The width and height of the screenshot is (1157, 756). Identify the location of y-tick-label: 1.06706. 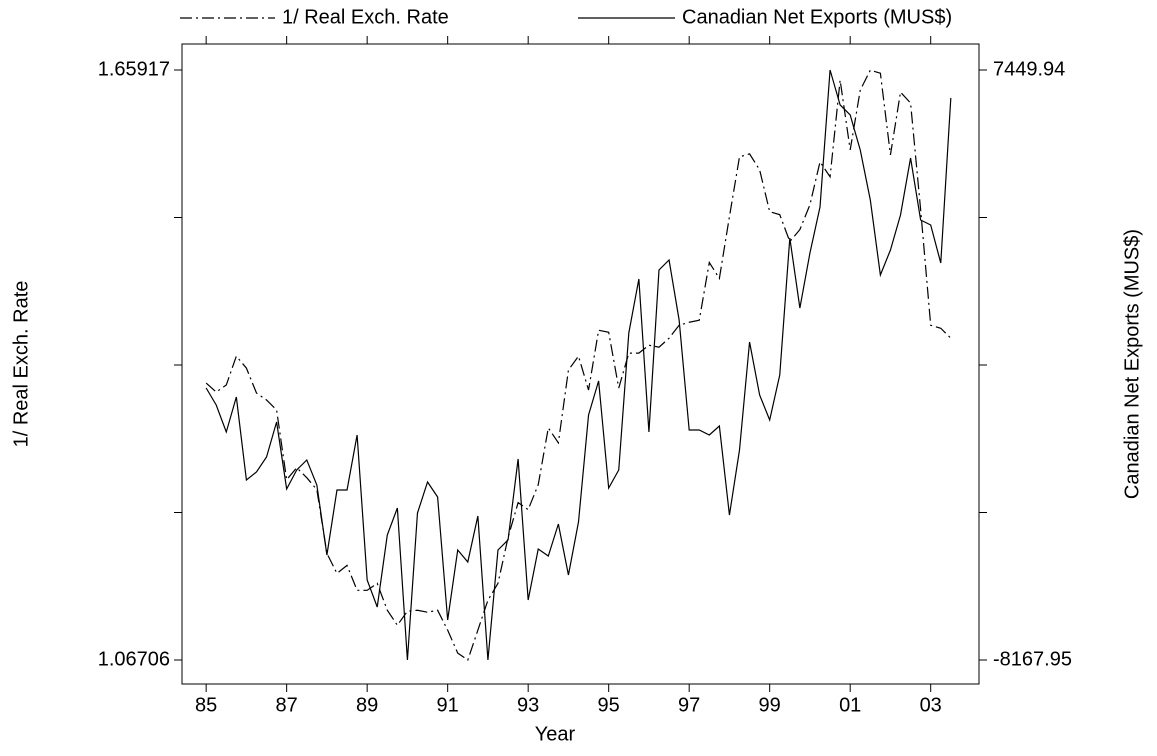
(134, 659).